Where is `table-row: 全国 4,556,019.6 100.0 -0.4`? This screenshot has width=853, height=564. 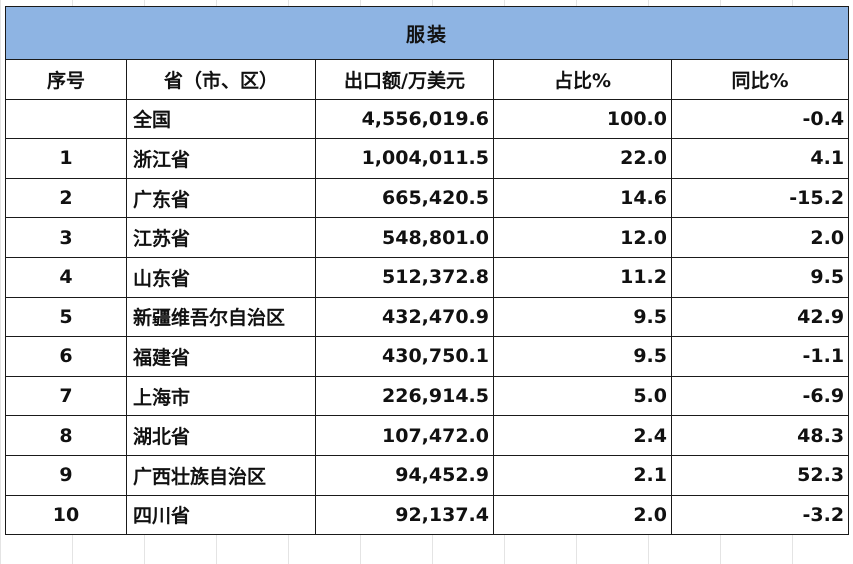
table-row: 全国 4,556,019.6 100.0 -0.4 is located at coordinates (427, 119).